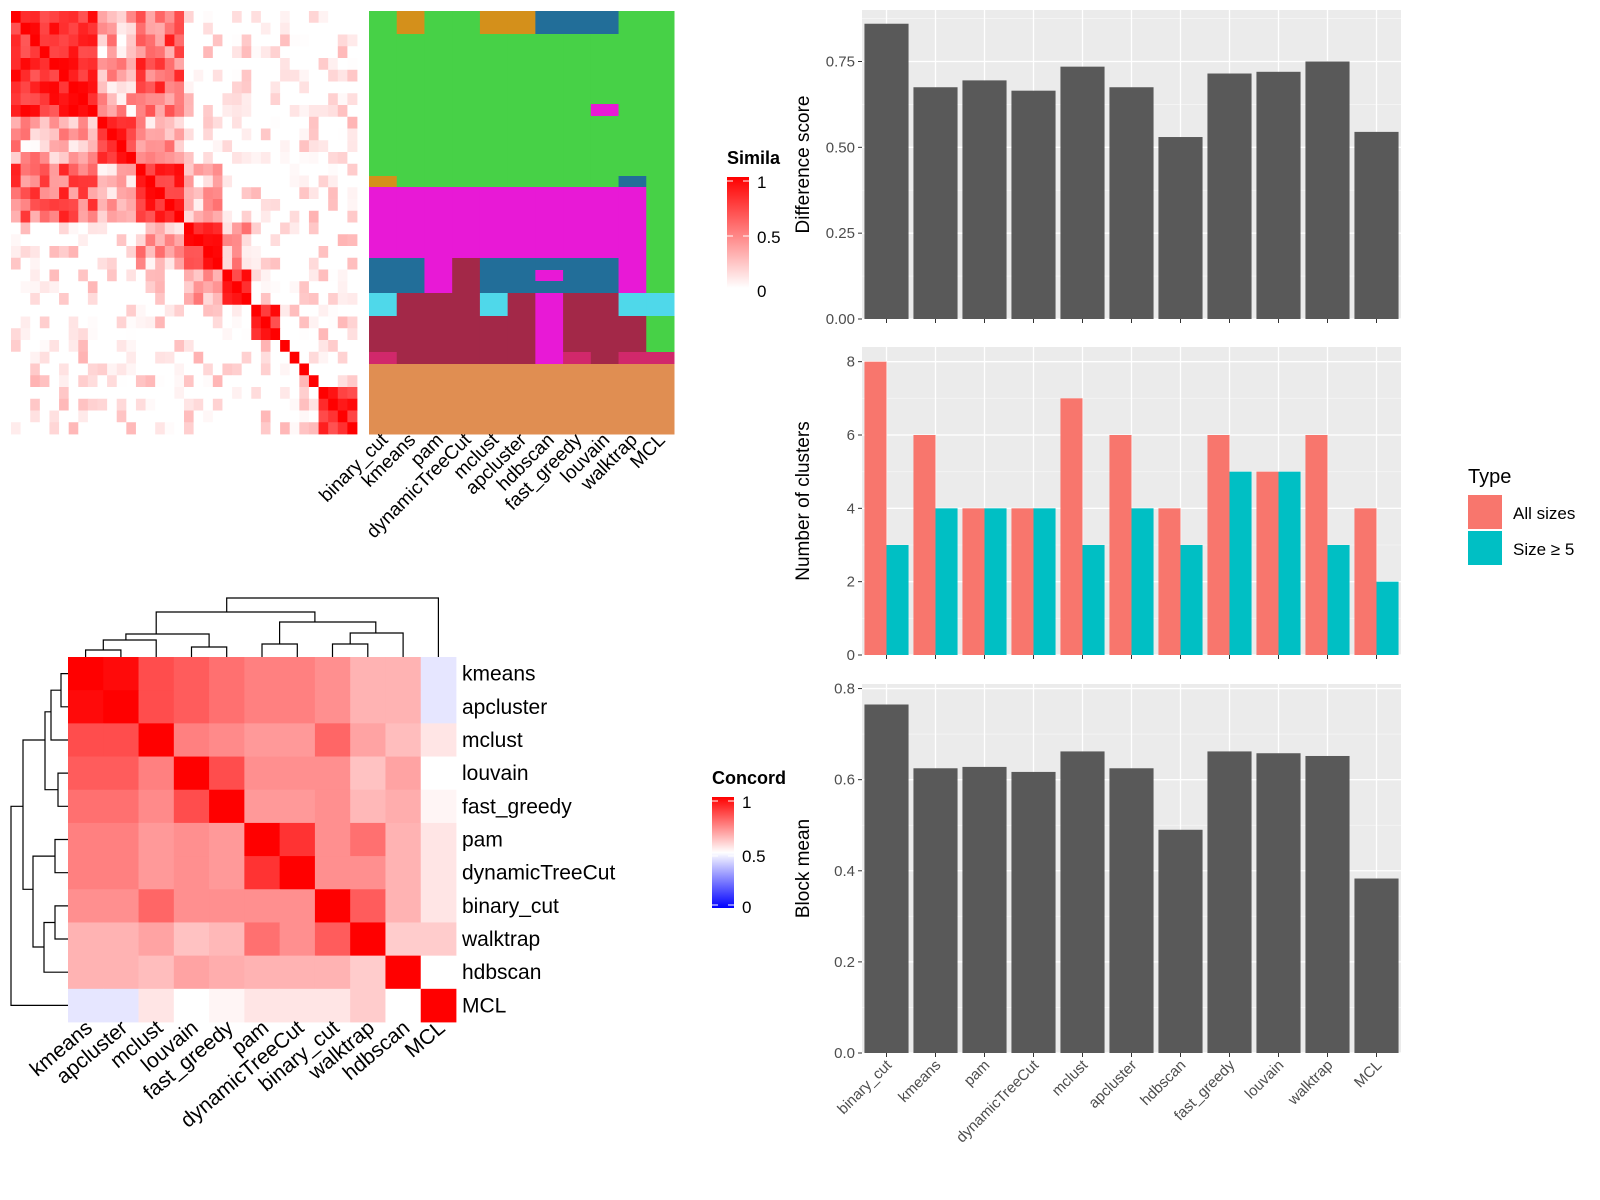  Describe the element at coordinates (746, 802) in the screenshot. I see `concordance-legend-tick-label: 1` at that location.